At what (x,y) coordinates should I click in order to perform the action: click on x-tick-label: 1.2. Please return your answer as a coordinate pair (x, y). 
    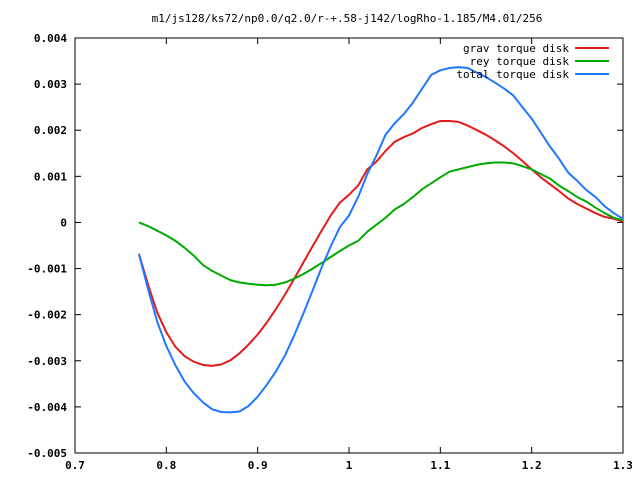
    Looking at the image, I should click on (532, 465).